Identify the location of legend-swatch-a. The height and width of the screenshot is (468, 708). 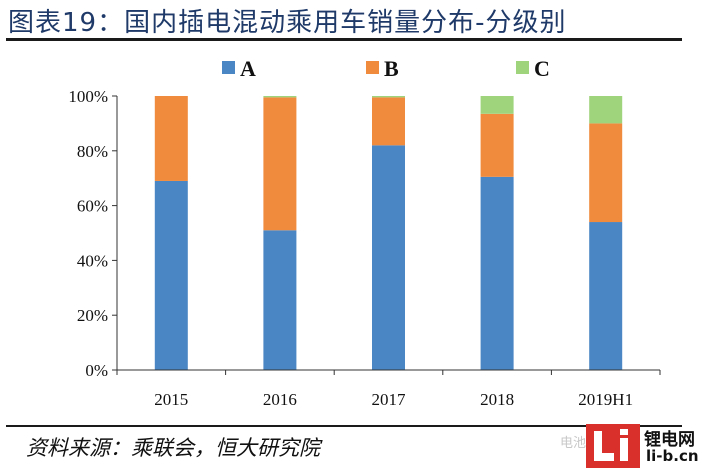
(228, 67).